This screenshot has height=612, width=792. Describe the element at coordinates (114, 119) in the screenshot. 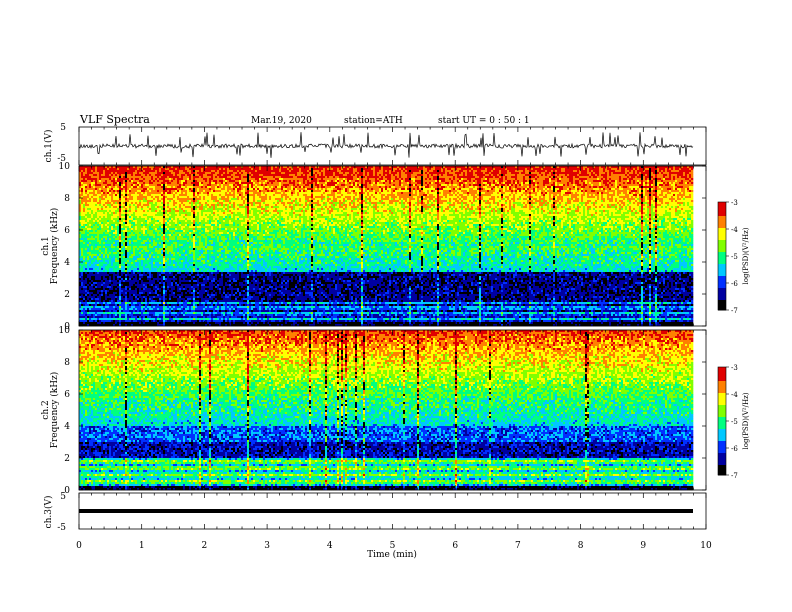

I see `figure-title: VLF Spectra` at that location.